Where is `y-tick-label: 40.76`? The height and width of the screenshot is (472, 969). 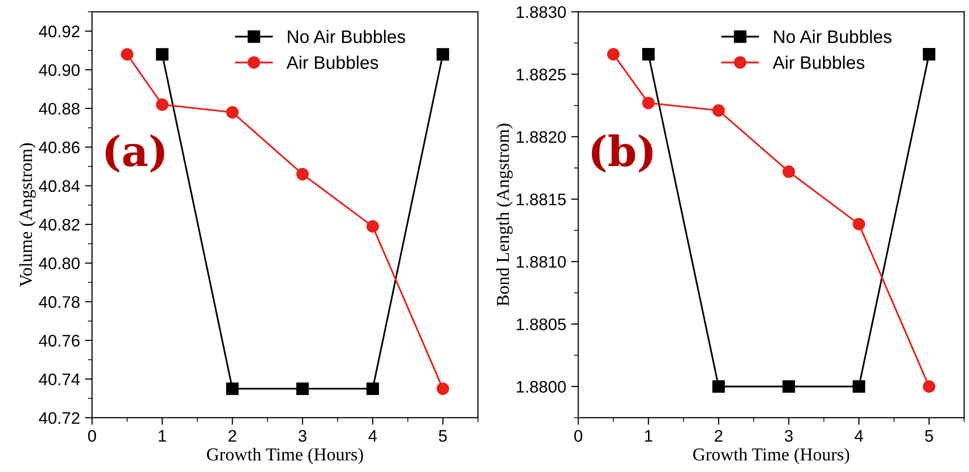
y-tick-label: 40.76 is located at coordinates (59, 340).